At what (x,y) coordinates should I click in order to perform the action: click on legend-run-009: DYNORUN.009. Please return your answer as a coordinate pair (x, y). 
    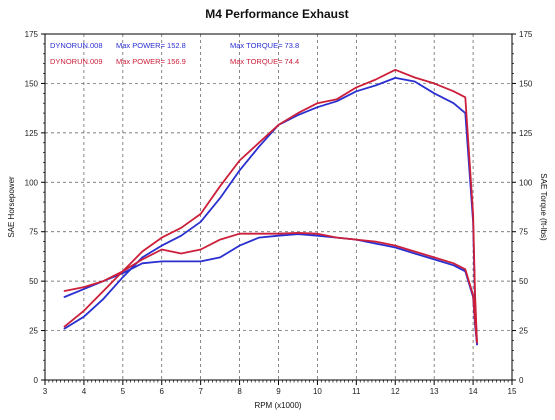
    Looking at the image, I should click on (76, 61).